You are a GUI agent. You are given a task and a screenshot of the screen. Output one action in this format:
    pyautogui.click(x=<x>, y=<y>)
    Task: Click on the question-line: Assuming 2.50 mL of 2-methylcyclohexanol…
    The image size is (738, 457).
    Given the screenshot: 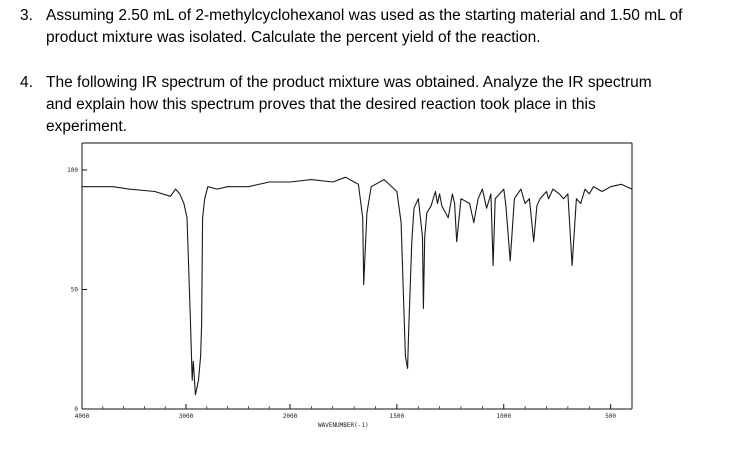 What is the action you would take?
    pyautogui.click(x=364, y=15)
    